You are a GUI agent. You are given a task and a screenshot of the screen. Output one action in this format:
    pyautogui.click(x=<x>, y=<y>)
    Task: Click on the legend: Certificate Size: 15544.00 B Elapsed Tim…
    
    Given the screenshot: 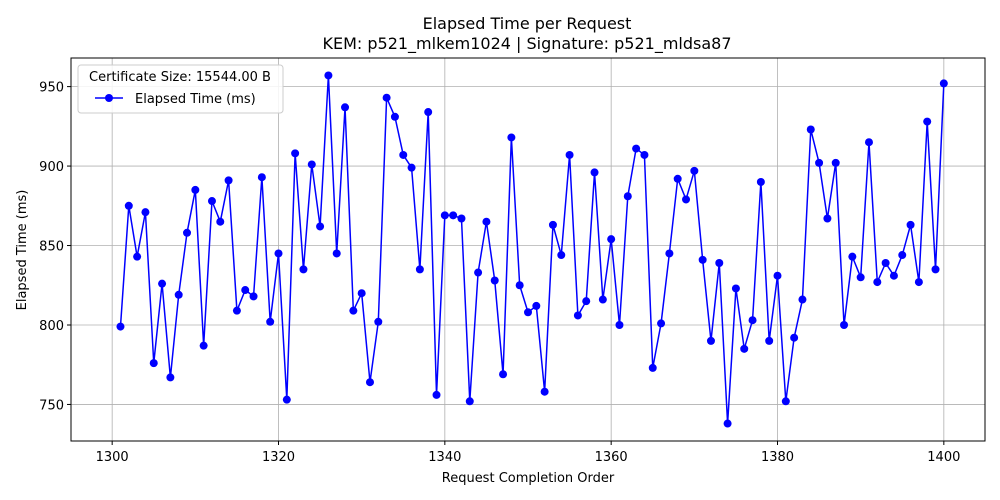 What is the action you would take?
    pyautogui.click(x=180, y=89)
    